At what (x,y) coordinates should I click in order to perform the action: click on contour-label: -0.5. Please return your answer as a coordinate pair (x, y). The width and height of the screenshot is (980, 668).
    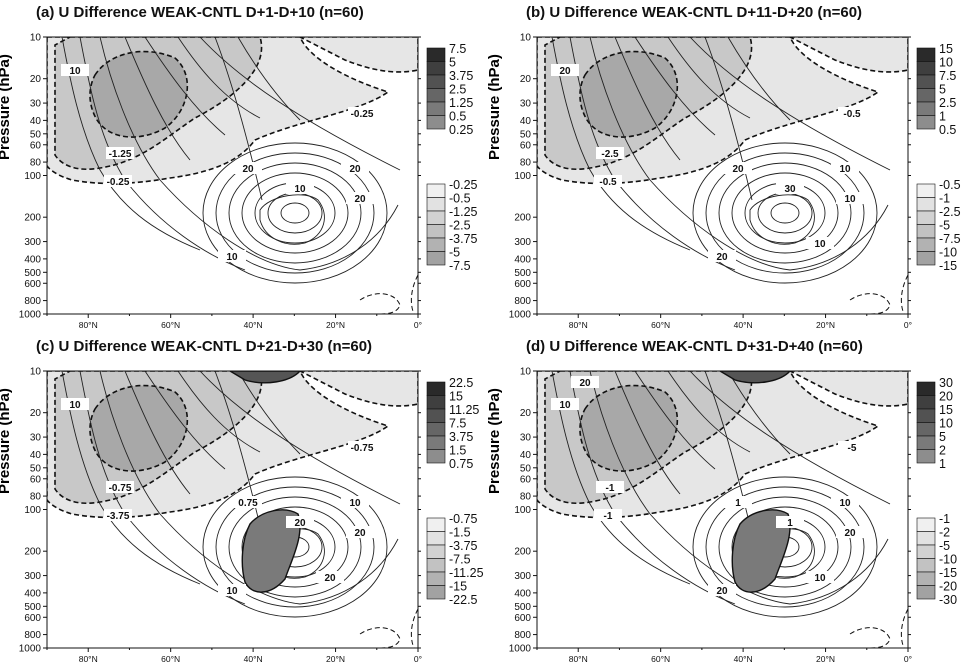
    Looking at the image, I should click on (852, 114).